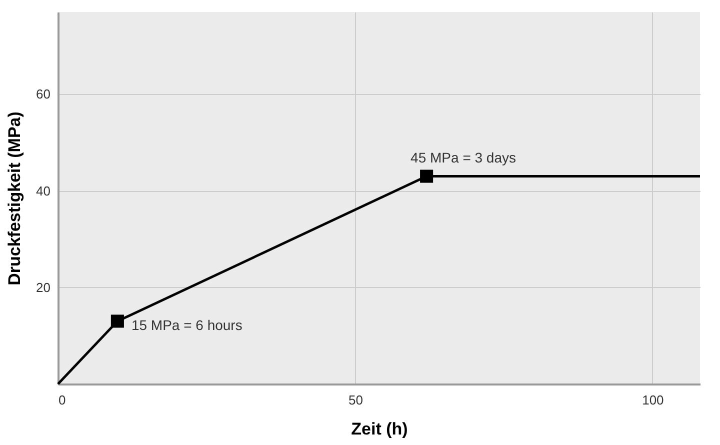  Describe the element at coordinates (379, 429) in the screenshot. I see `x-axis-title: Zeit (h)` at that location.